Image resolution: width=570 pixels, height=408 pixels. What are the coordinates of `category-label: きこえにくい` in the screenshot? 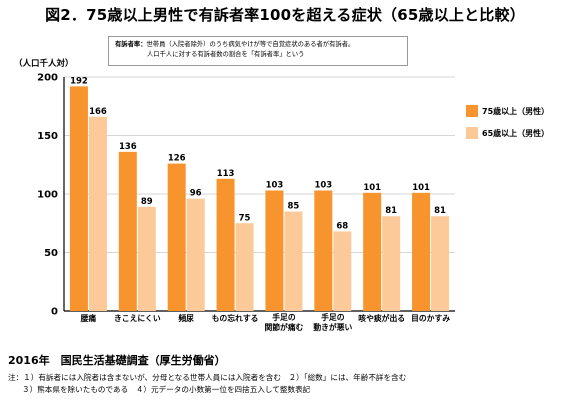 It's located at (137, 318).